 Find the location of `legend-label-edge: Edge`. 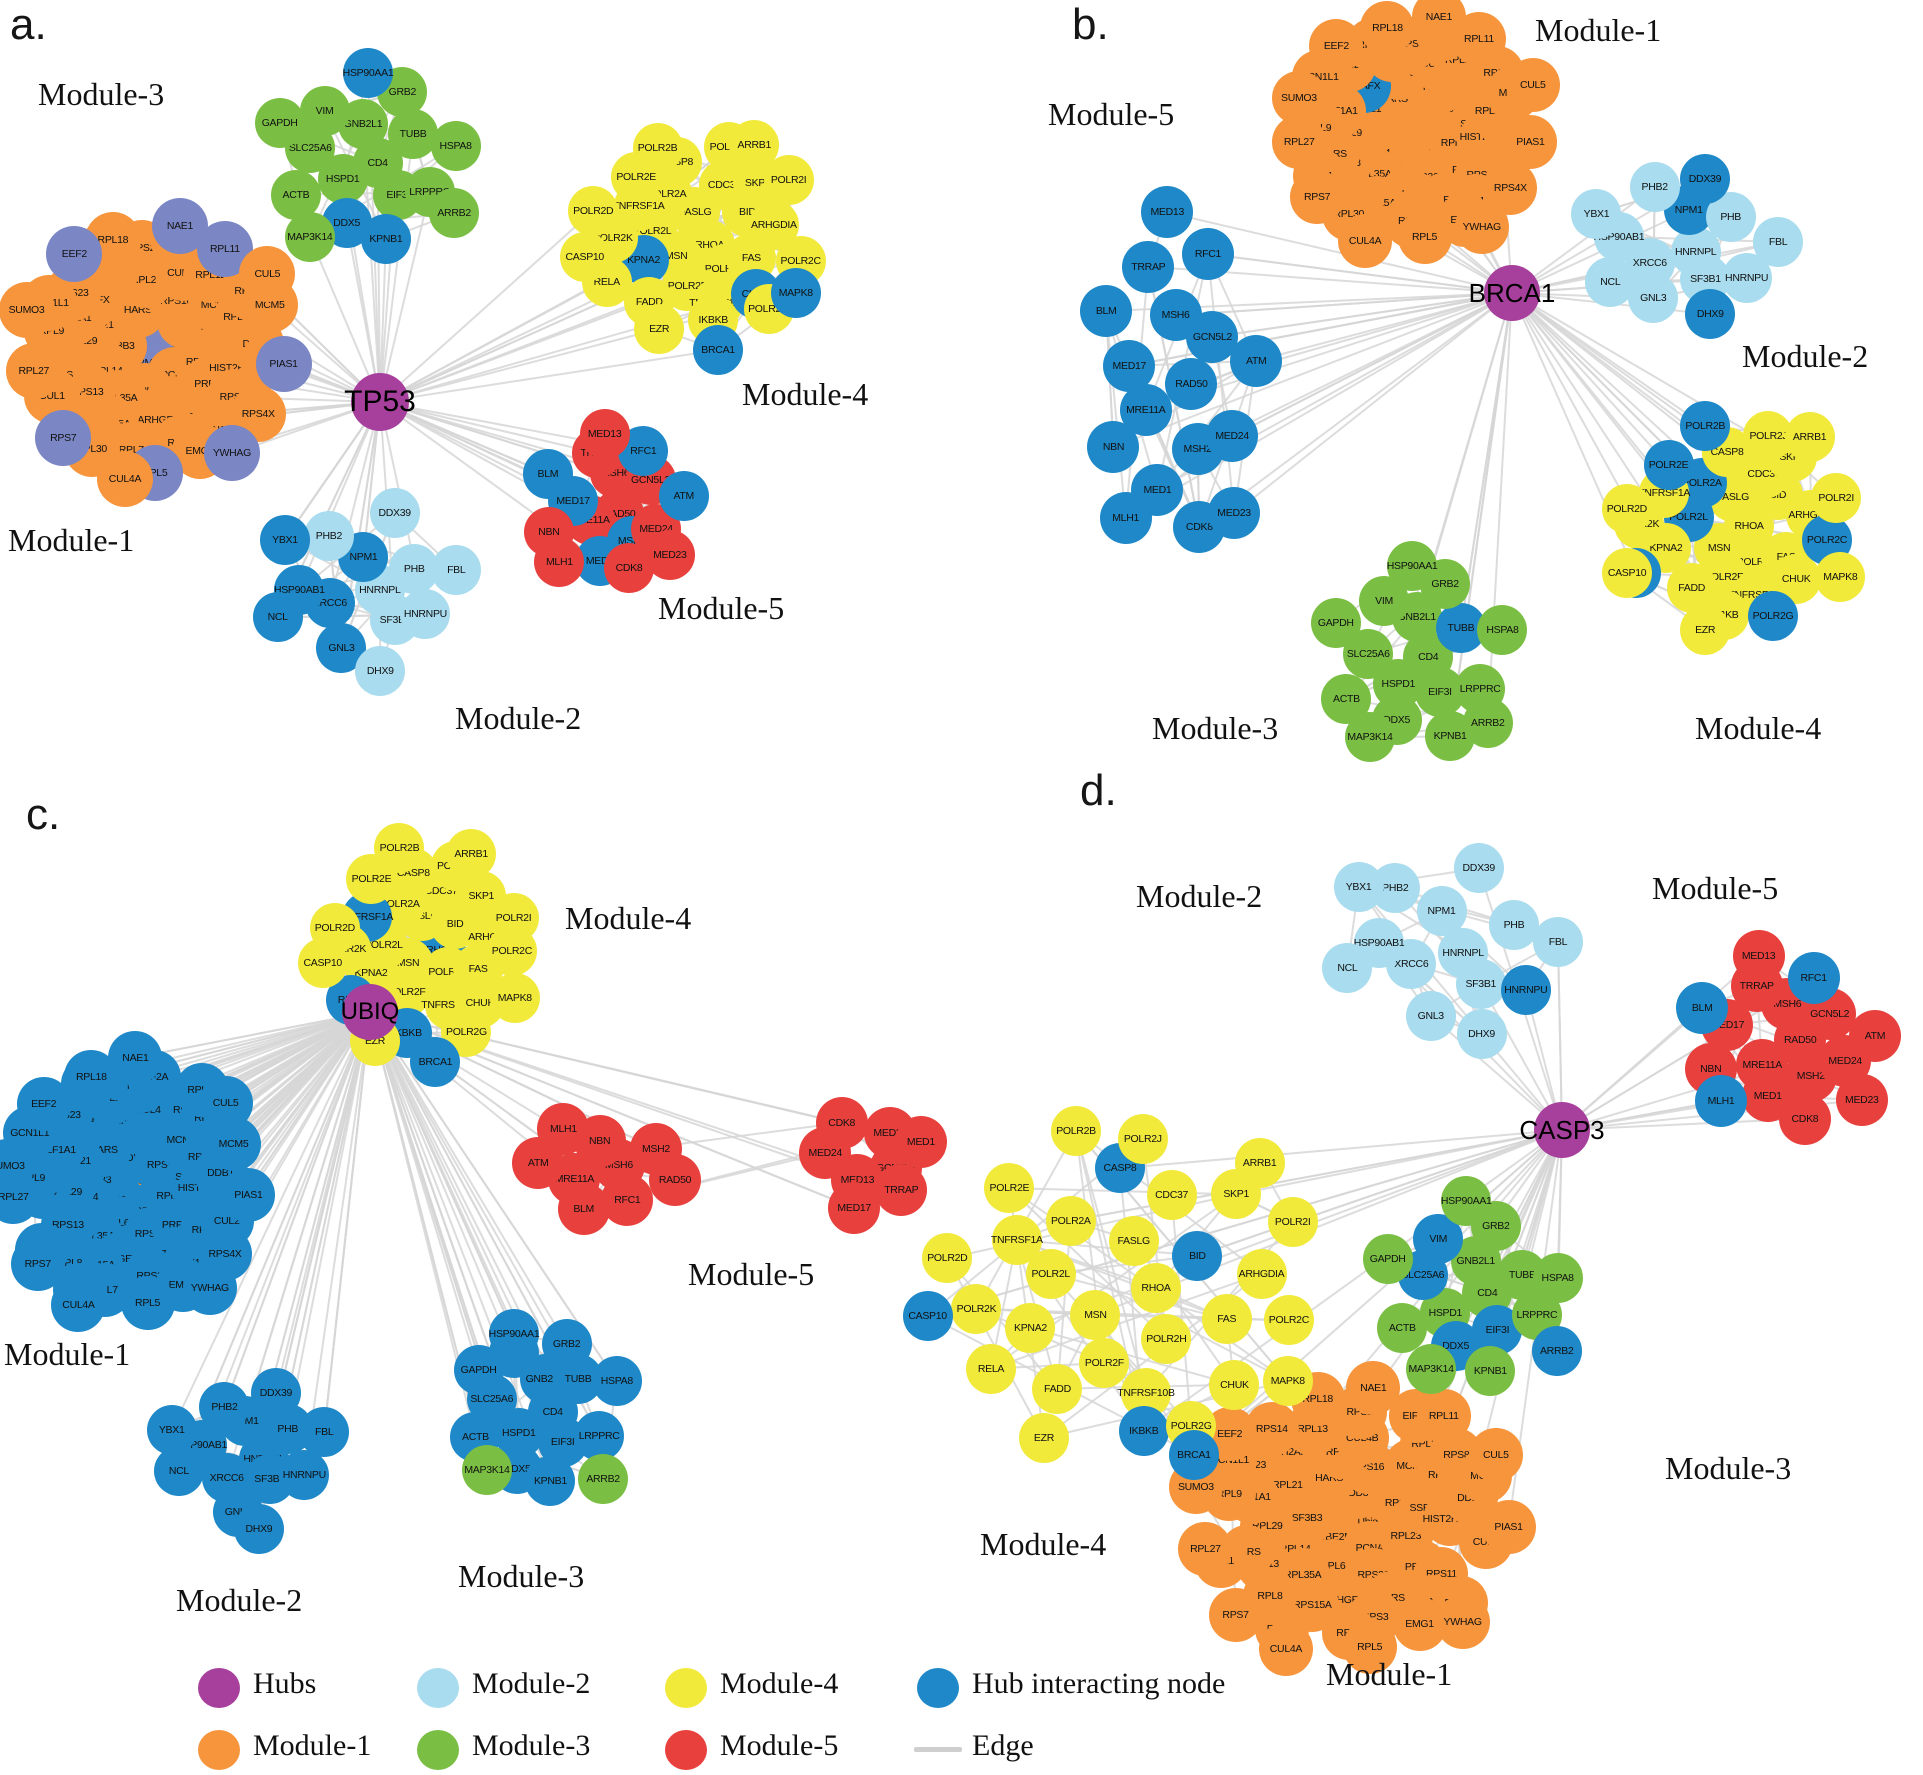

legend-label-edge: Edge is located at coordinates (1003, 1745).